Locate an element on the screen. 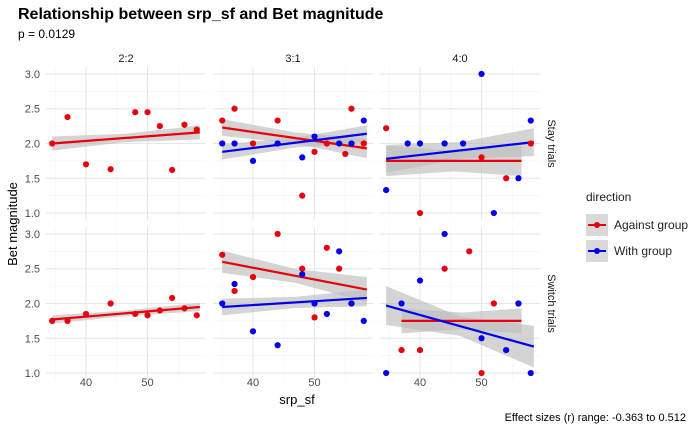 This screenshot has width=700, height=432. facet-label-row-2: Switch trials is located at coordinates (551, 303).